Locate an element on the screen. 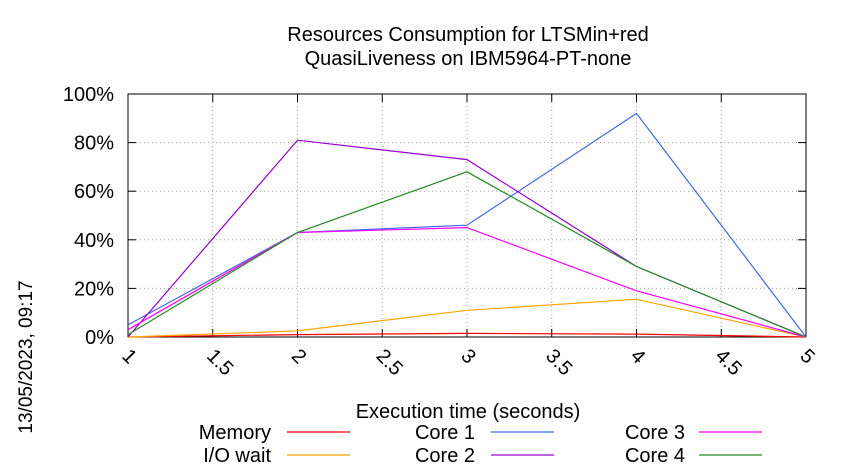 This screenshot has height=475, width=850. x-tick-label: 5 is located at coordinates (806, 356).